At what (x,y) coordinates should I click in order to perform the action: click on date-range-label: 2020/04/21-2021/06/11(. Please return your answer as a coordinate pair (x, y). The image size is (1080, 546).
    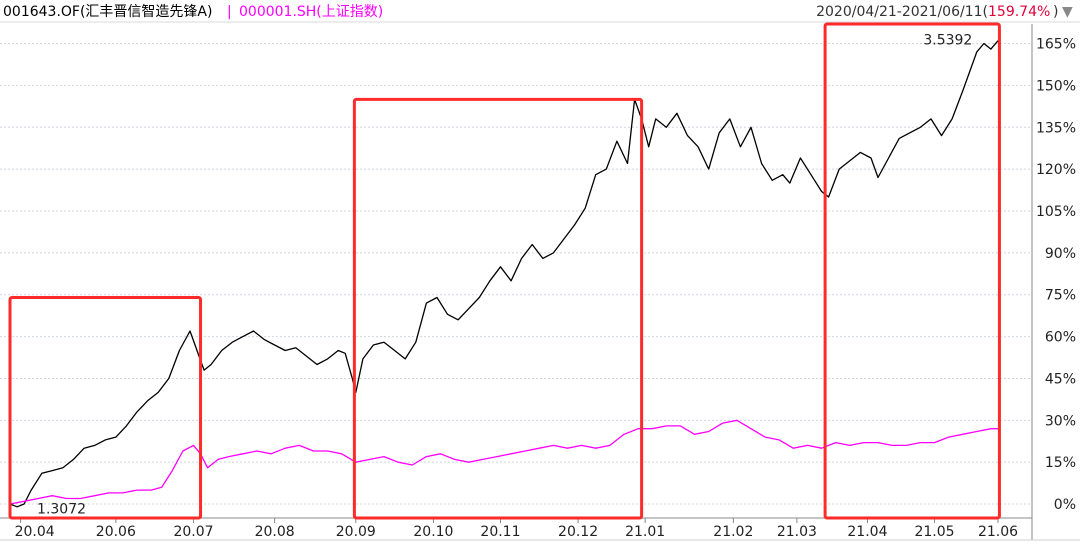
    Looking at the image, I should click on (902, 12).